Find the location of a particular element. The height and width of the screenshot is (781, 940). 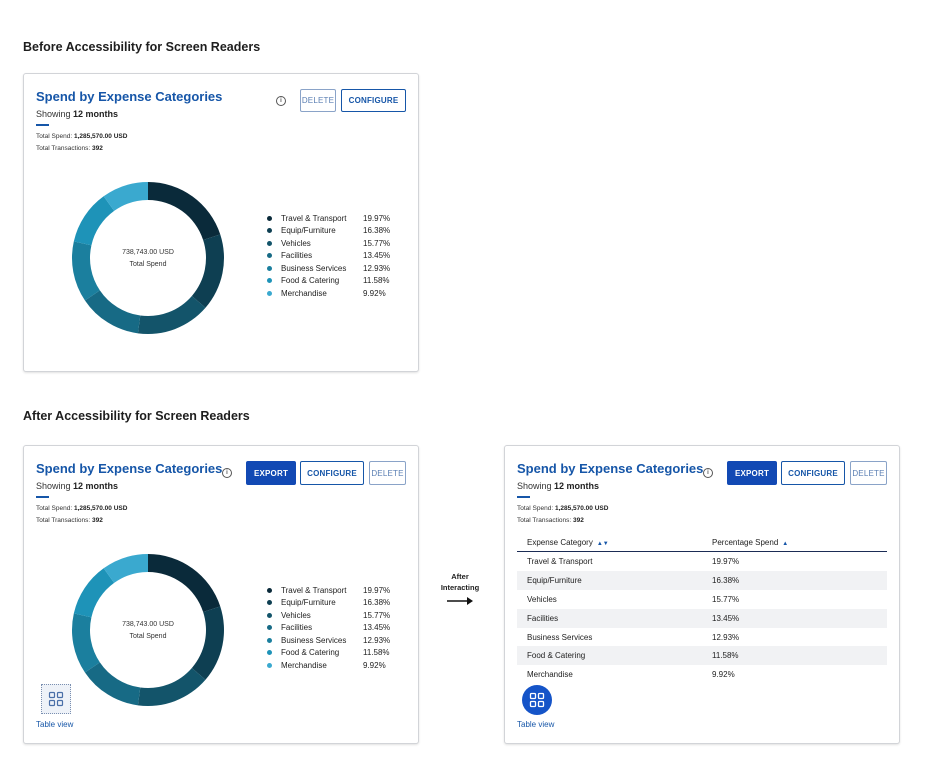

category-cell: Vehicles is located at coordinates (542, 599).